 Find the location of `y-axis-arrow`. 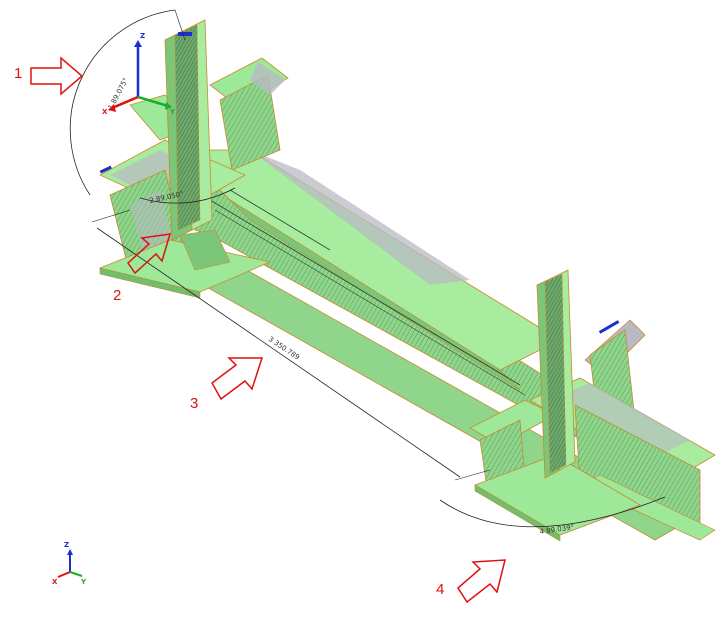

y-axis-arrow is located at coordinates (168, 106).